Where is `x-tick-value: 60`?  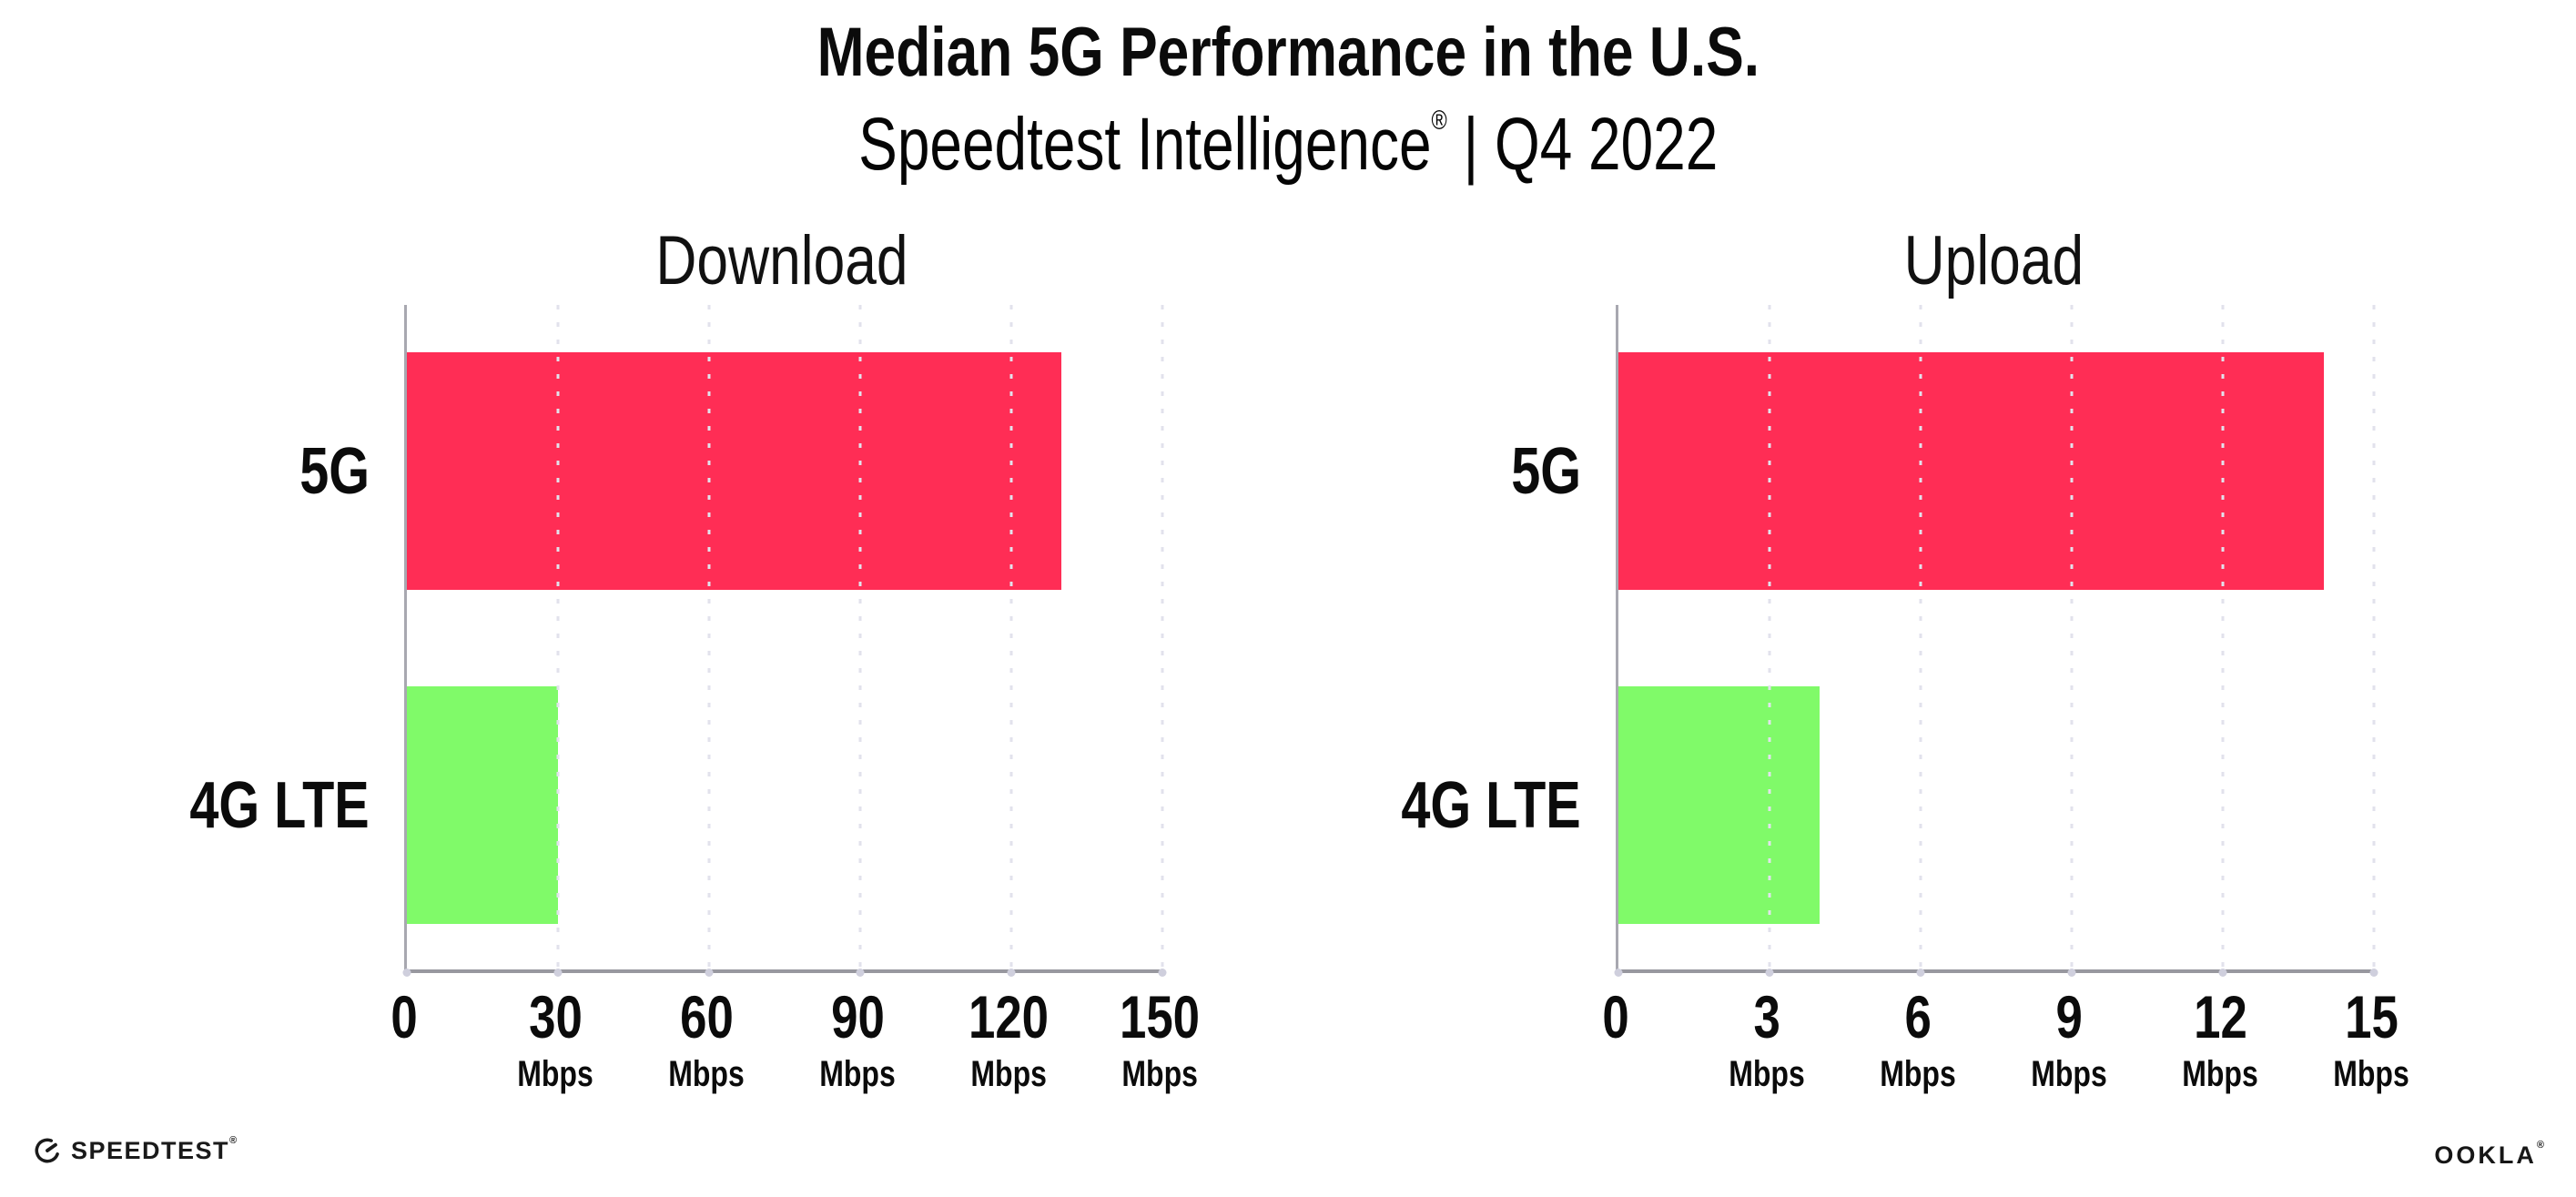
x-tick-value: 60 is located at coordinates (706, 1017).